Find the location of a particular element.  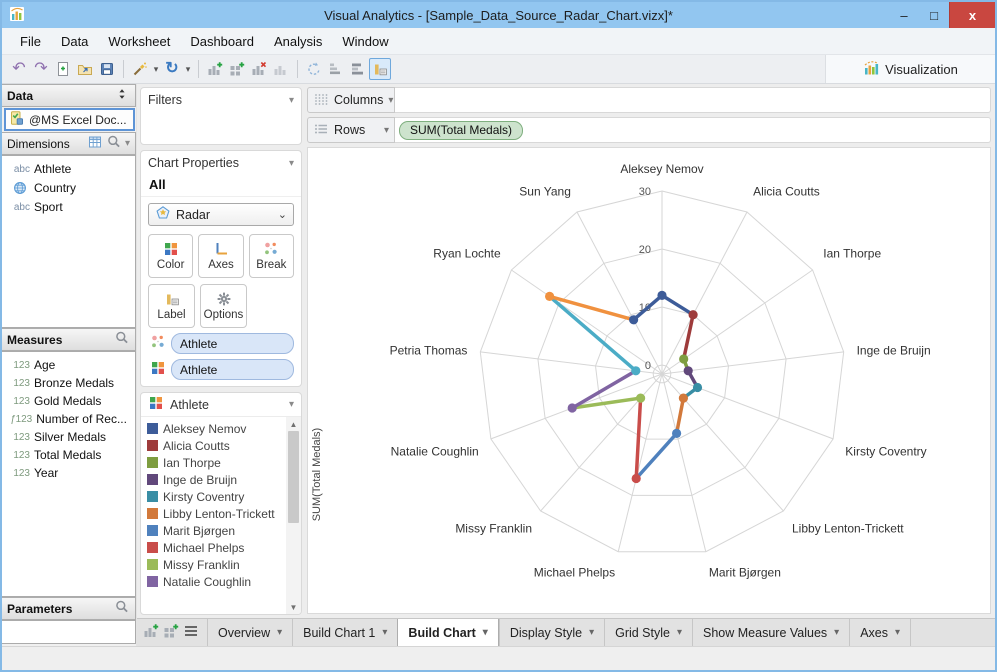

menu-dashboard: Dashboard is located at coordinates (222, 41).